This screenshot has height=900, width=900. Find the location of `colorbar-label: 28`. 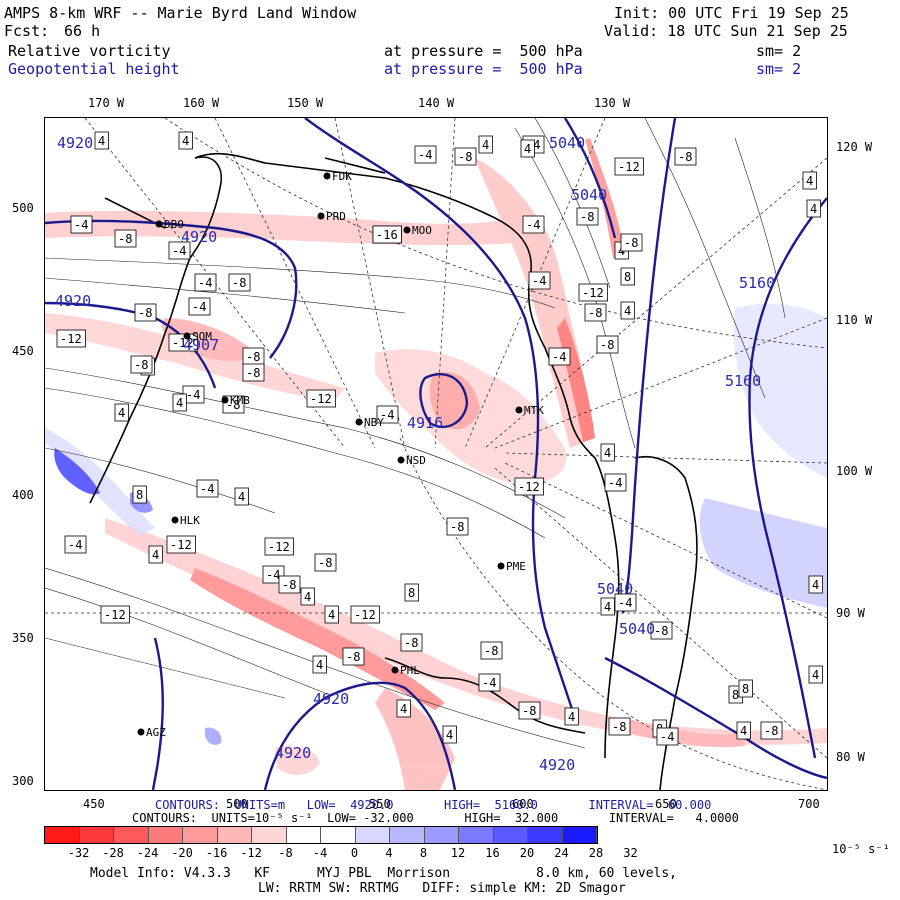

colorbar-label: 28 is located at coordinates (596, 853).